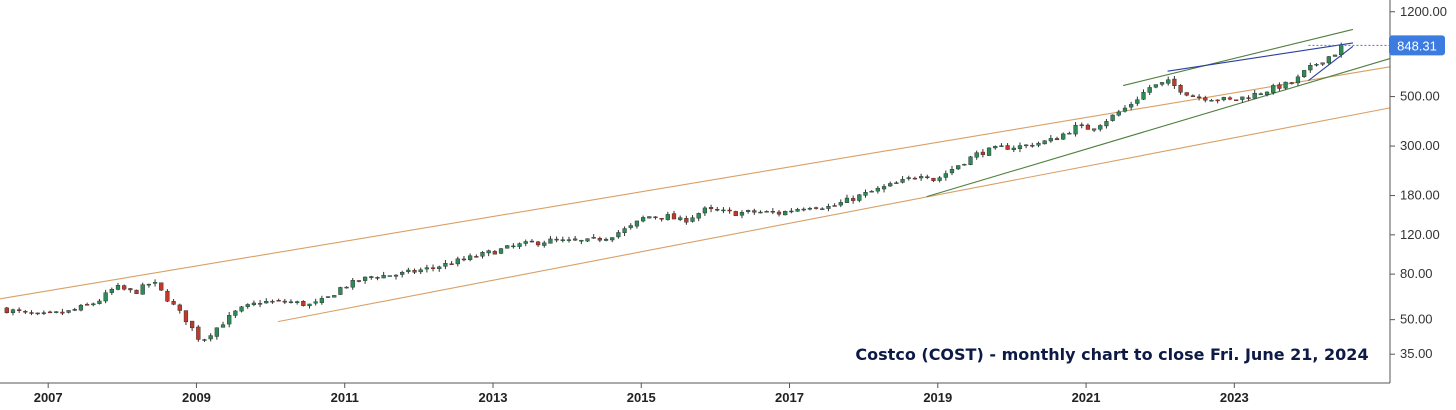 The height and width of the screenshot is (410, 1456). Describe the element at coordinates (937, 397) in the screenshot. I see `x-tick-label: 2019` at that location.